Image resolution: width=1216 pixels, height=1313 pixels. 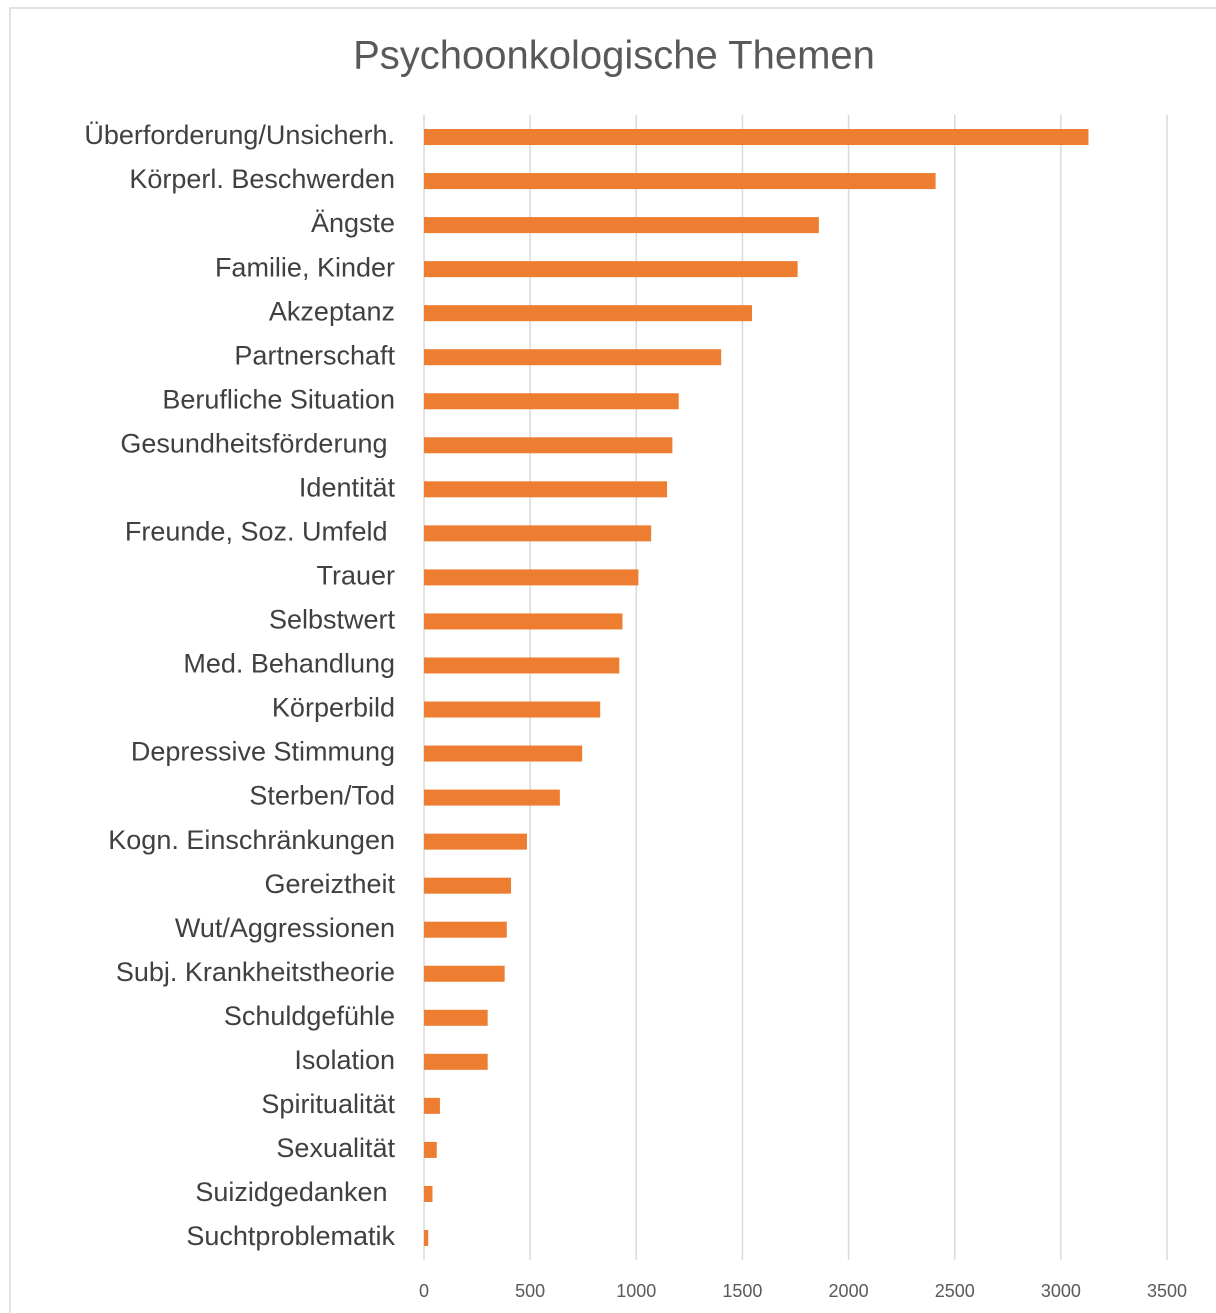 I want to click on y-tick-label: Berufliche Situation, so click(x=278, y=399).